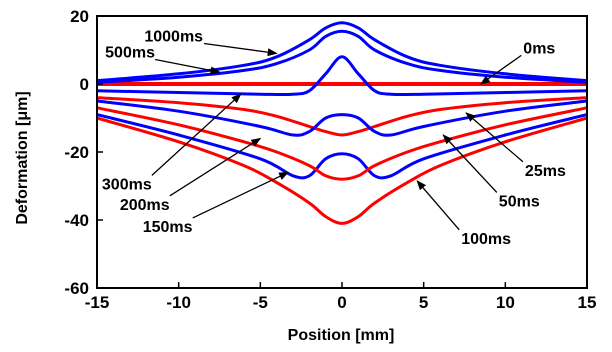 This screenshot has width=612, height=352. I want to click on annotation-arrow-25ms, so click(494, 137).